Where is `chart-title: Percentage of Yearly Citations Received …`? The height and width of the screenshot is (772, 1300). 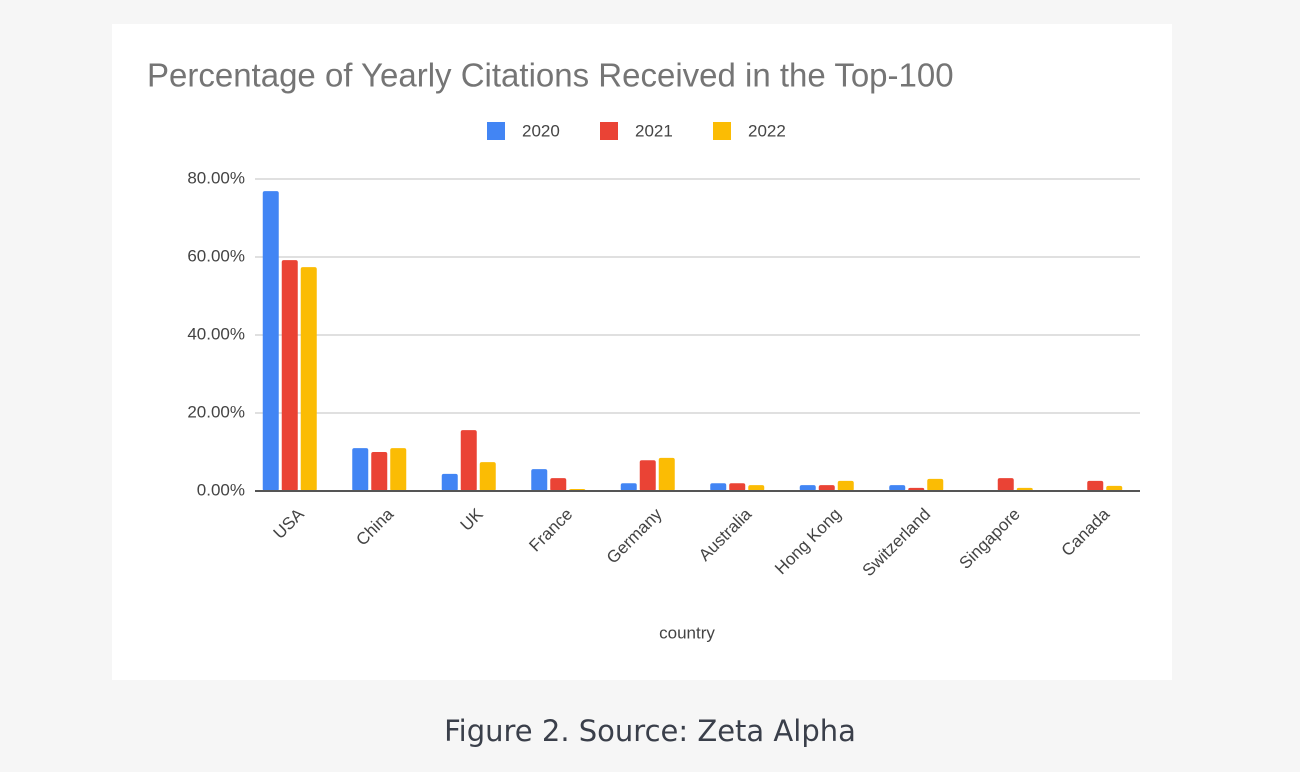
chart-title: Percentage of Yearly Citations Received … is located at coordinates (550, 75).